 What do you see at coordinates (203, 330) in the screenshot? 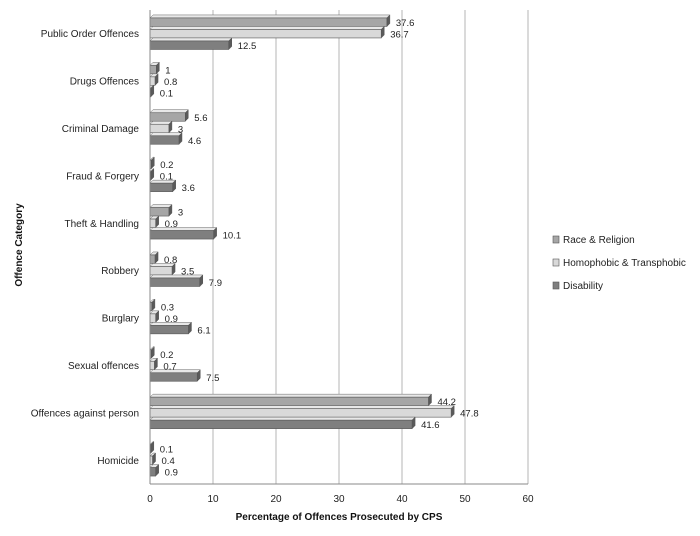
I see `data-label: 6.1` at bounding box center [203, 330].